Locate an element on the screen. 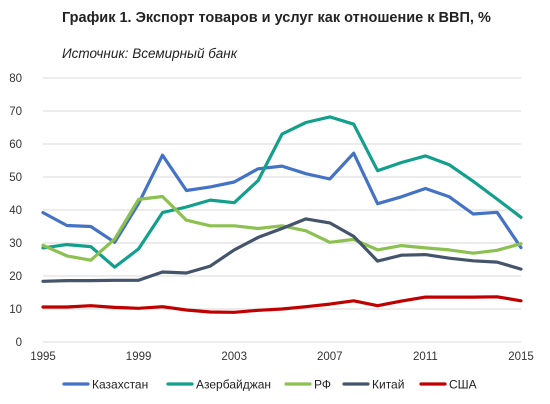 This screenshot has height=404, width=550. y-tick-label: 40 is located at coordinates (15, 211).